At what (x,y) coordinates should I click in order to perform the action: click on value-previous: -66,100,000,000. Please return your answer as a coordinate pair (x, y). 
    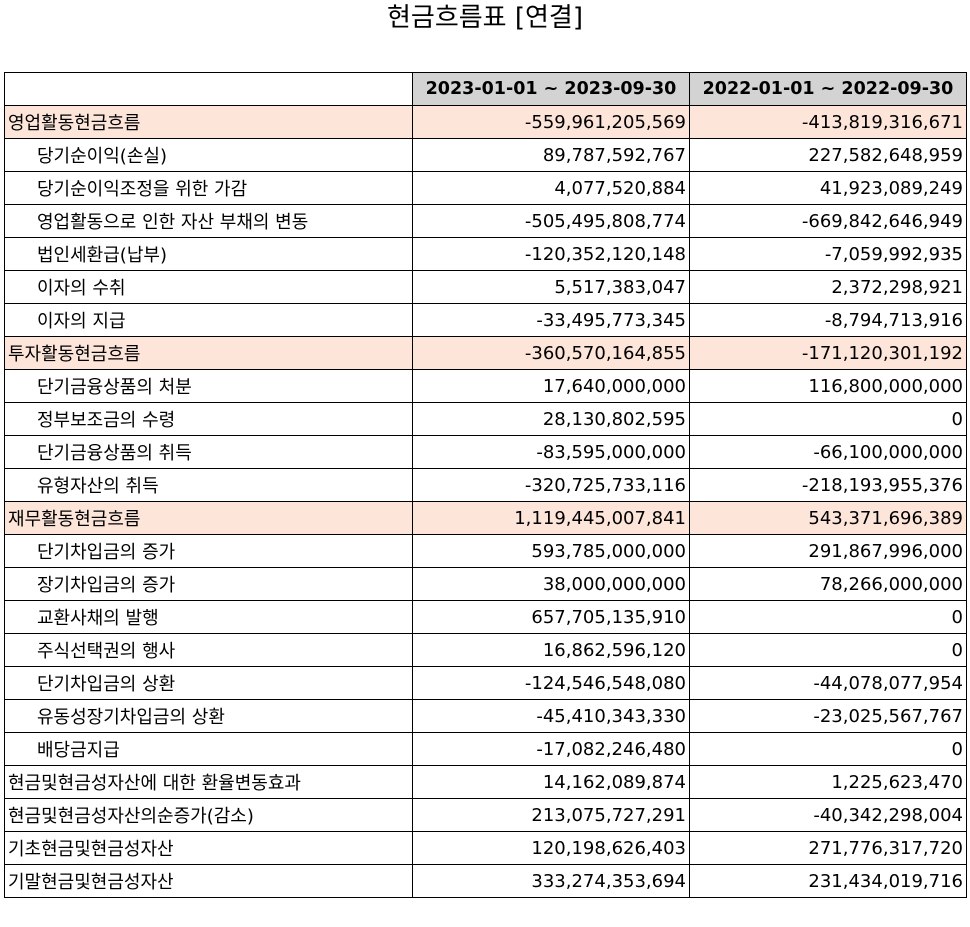
    Looking at the image, I should click on (828, 452).